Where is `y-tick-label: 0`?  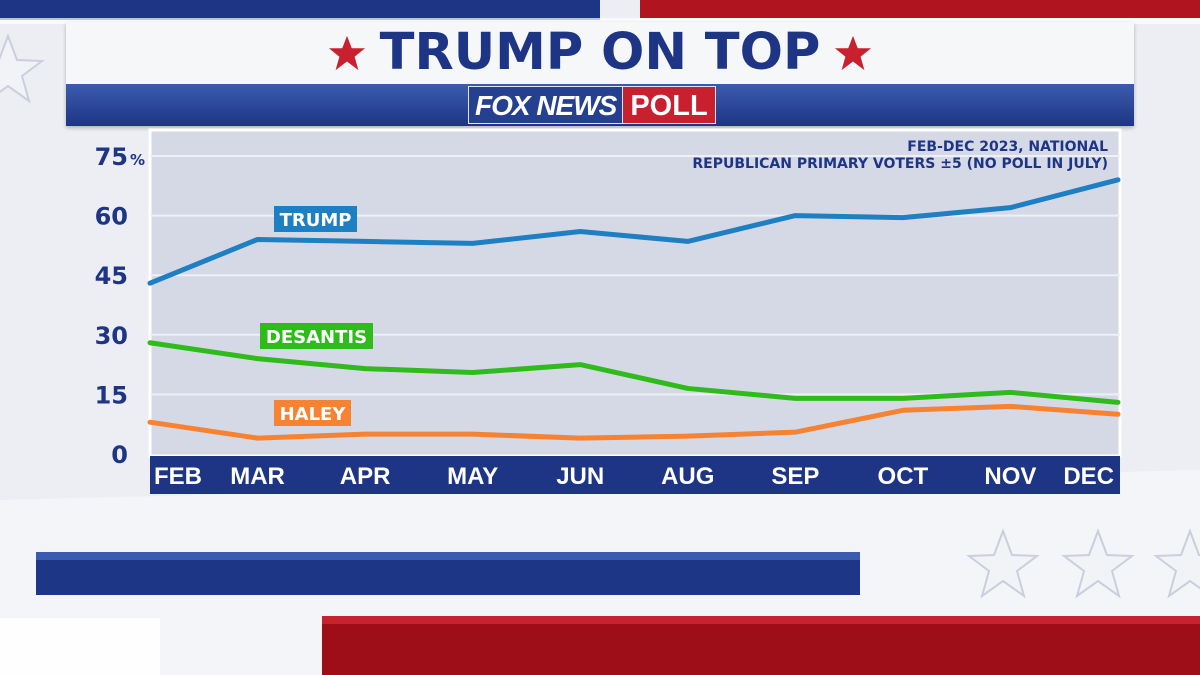
y-tick-label: 0 is located at coordinates (119, 455).